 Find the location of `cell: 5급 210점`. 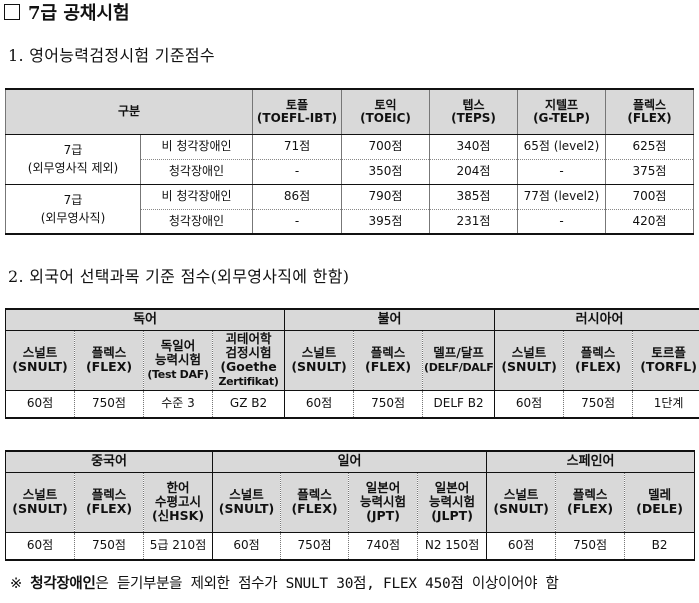

cell: 5급 210점 is located at coordinates (177, 546).